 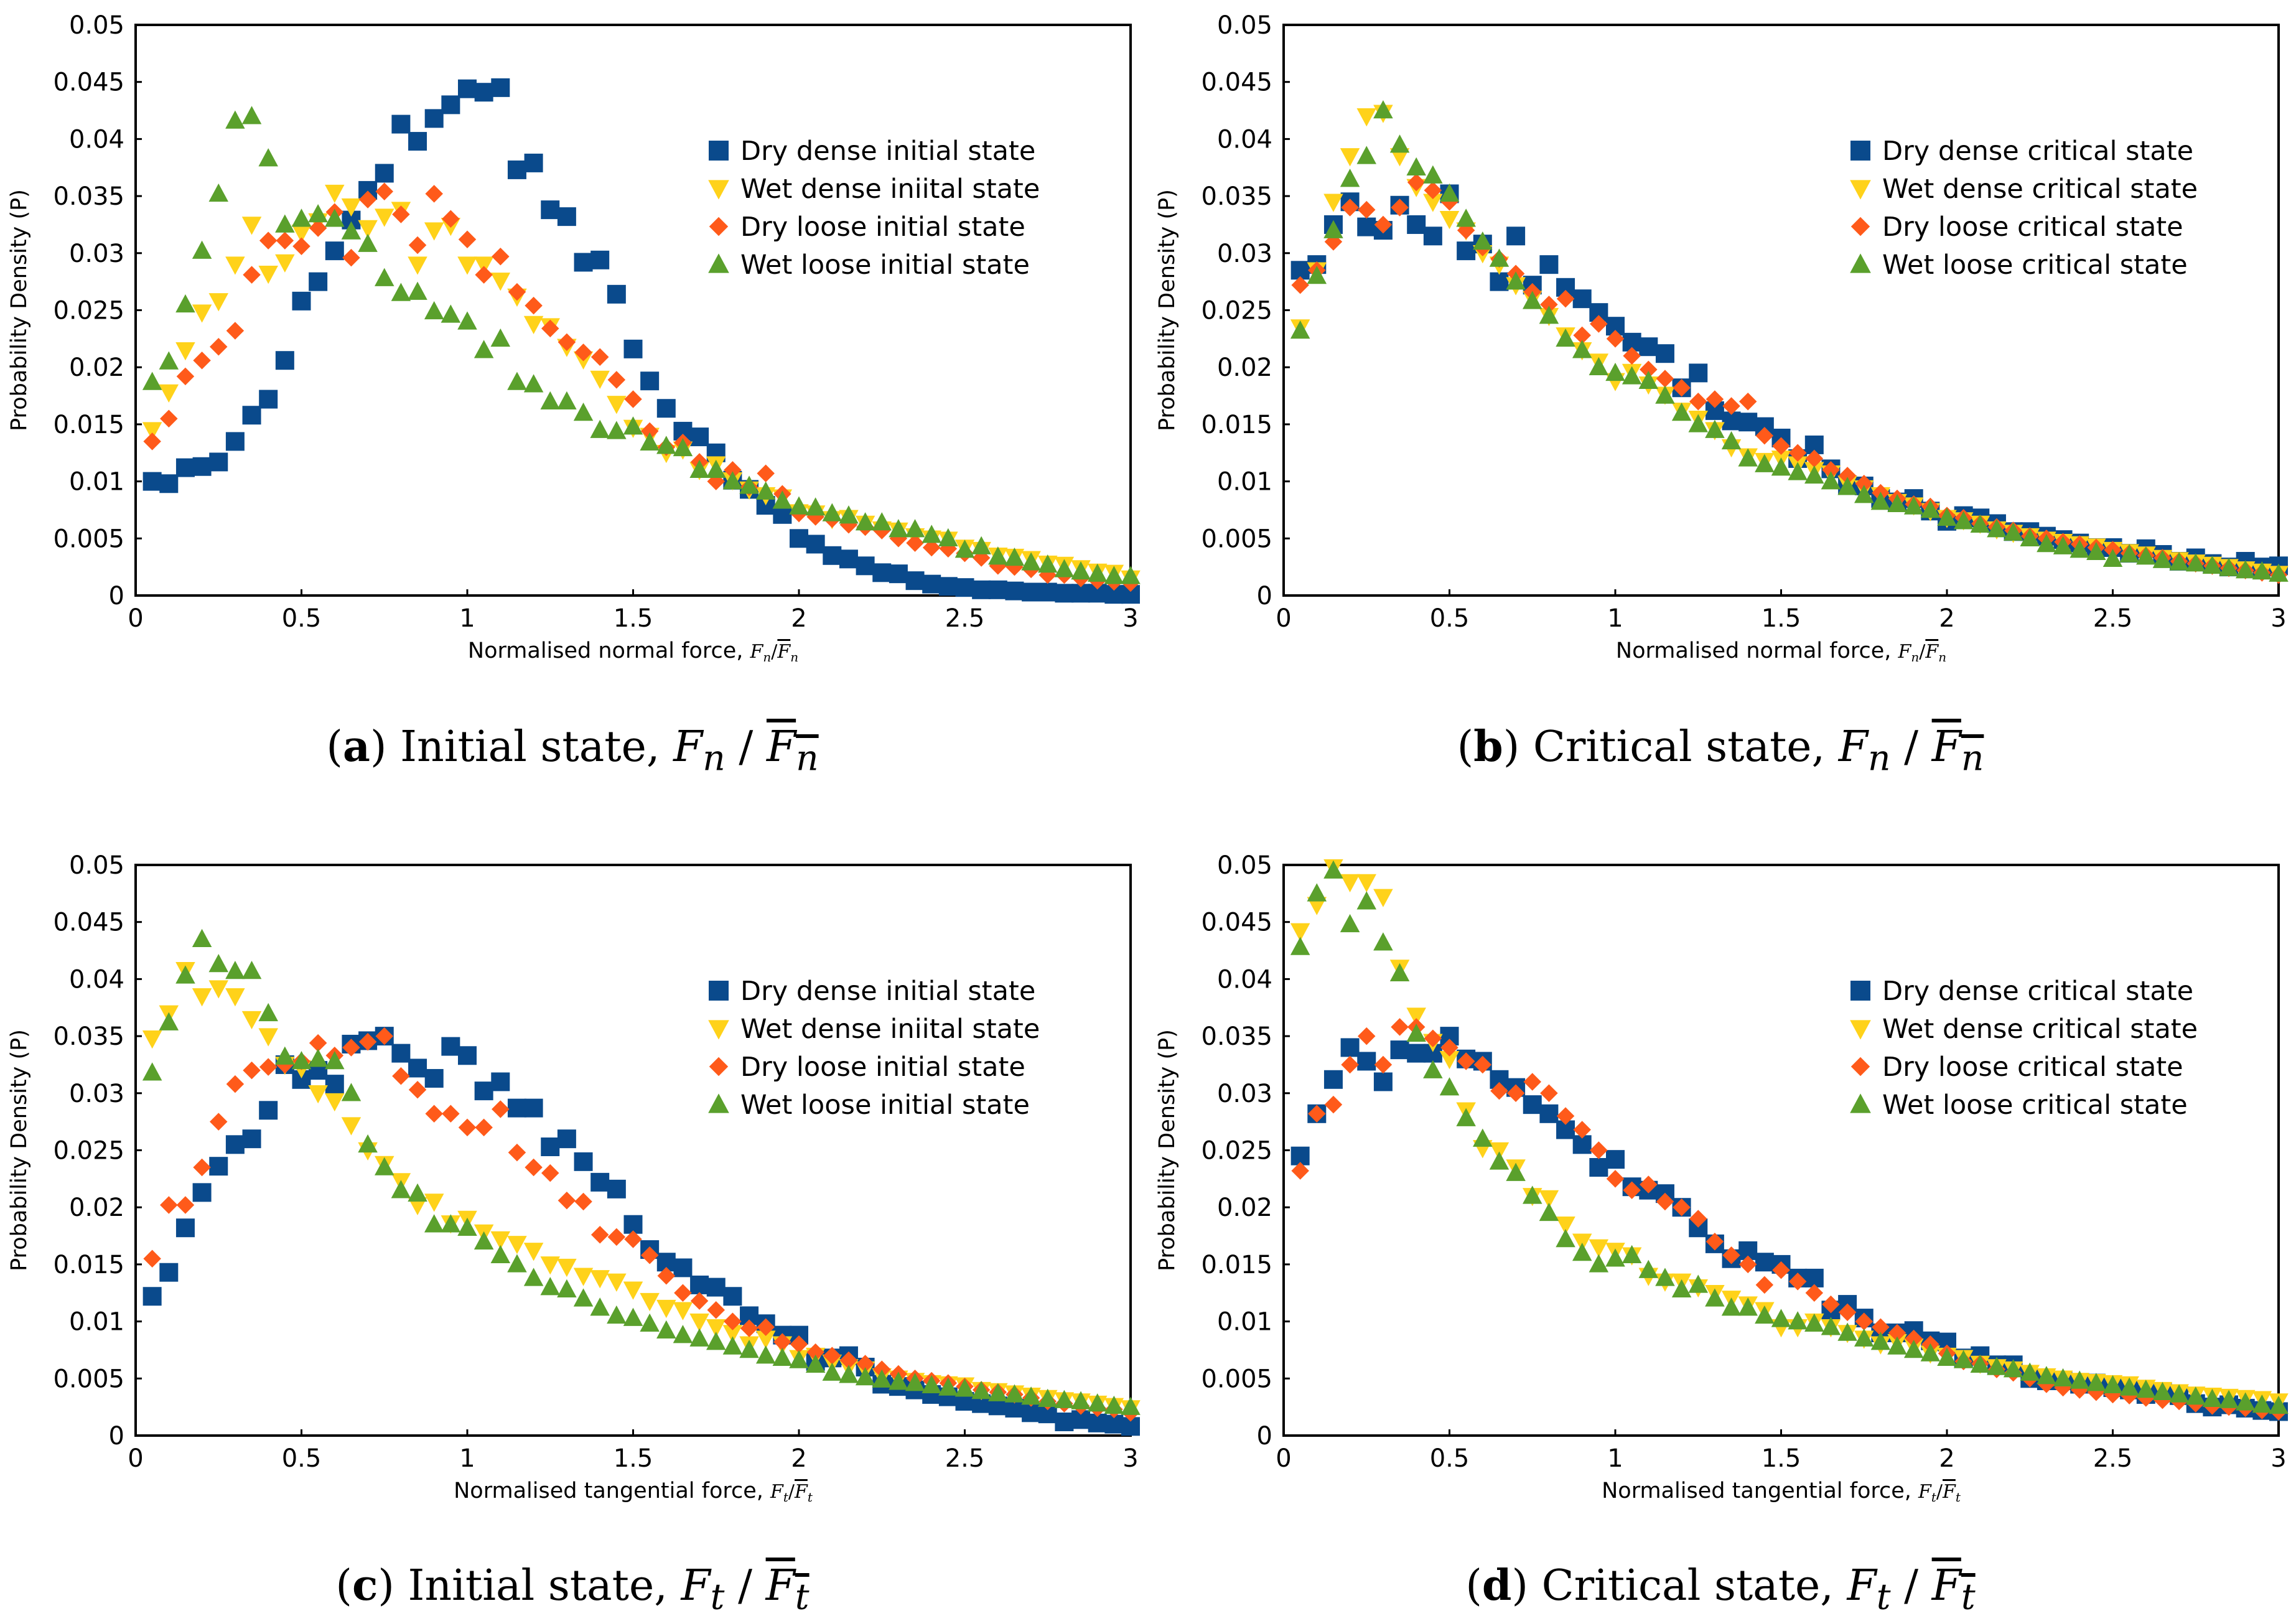 What do you see at coordinates (19, 1150) in the screenshot?
I see `y-axis-label: Probability Density (P)` at bounding box center [19, 1150].